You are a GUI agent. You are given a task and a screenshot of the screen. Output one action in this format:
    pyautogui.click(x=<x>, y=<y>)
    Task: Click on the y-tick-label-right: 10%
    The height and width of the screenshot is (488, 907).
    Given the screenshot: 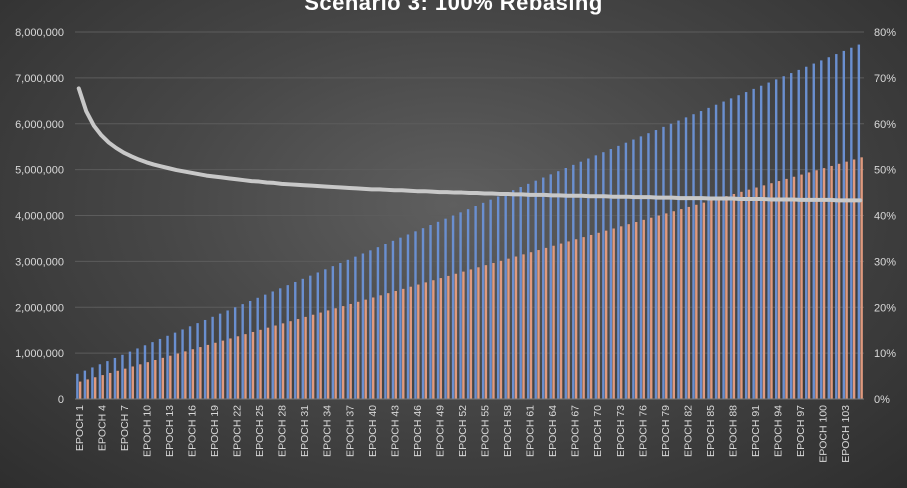 What is the action you would take?
    pyautogui.click(x=885, y=354)
    